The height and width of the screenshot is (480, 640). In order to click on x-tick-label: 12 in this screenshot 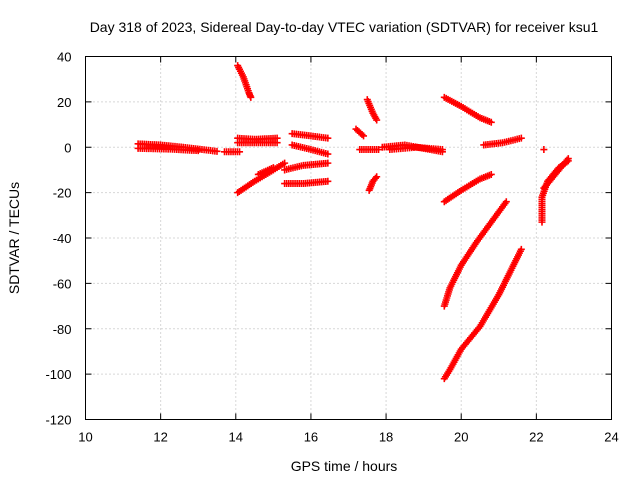, I will do `click(160, 437)`.